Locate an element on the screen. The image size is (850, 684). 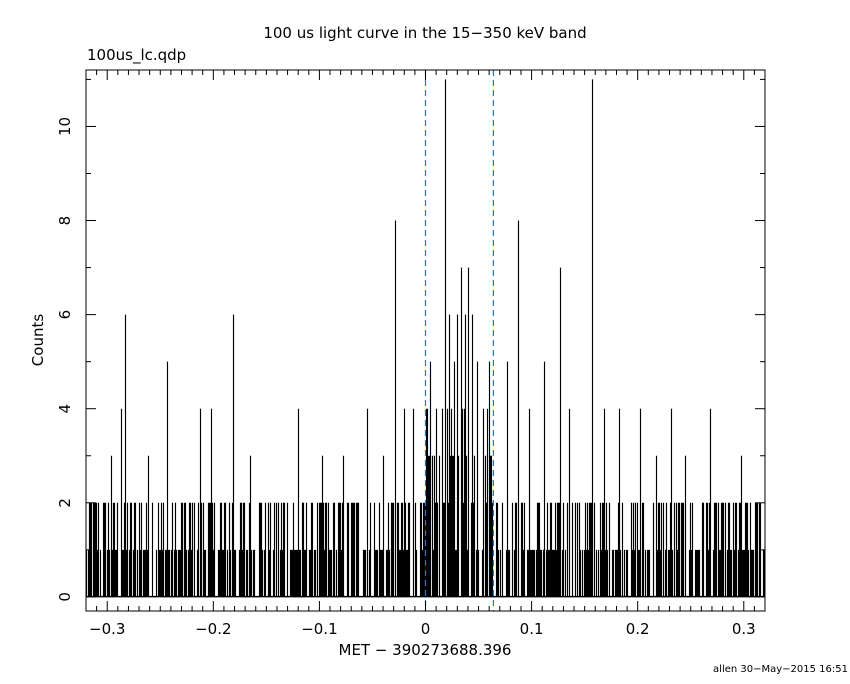
y-tick-label: 2 is located at coordinates (65, 503).